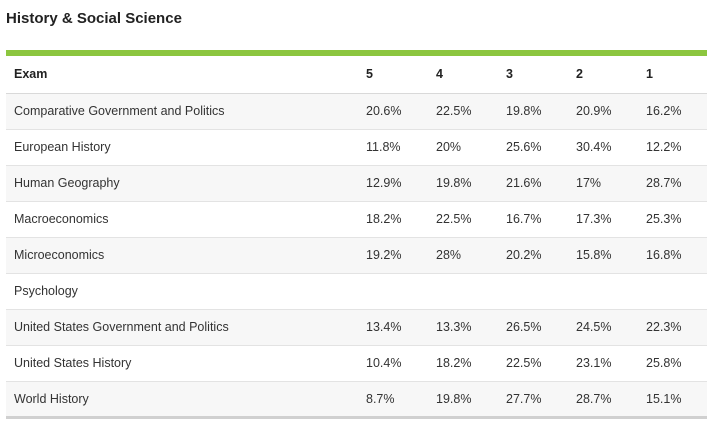 The width and height of the screenshot is (713, 431). I want to click on score-5-cell: 11.8%, so click(383, 147).